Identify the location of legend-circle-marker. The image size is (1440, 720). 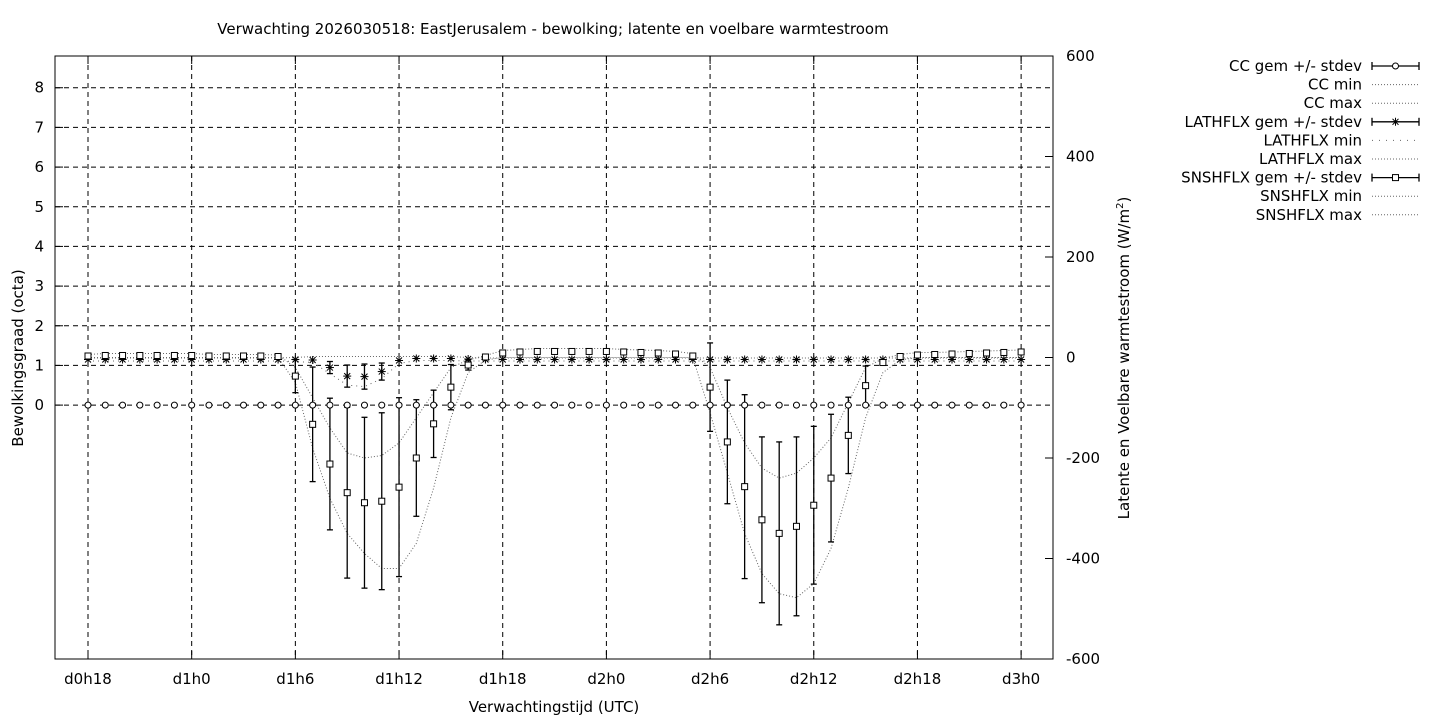
(1395, 66).